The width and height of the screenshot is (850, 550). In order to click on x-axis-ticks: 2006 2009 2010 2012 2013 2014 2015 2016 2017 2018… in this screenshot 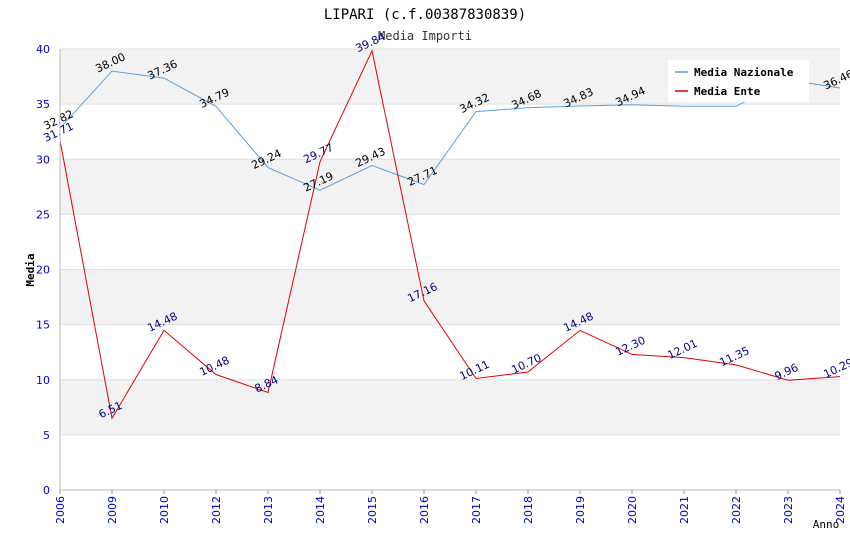, I will do `click(450, 507)`.